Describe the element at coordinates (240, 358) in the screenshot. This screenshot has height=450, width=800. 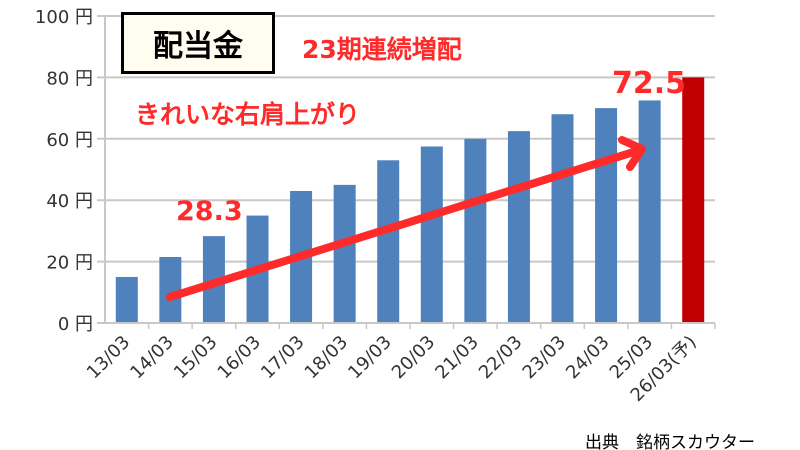
I see `x-tick-label: 16/03` at that location.